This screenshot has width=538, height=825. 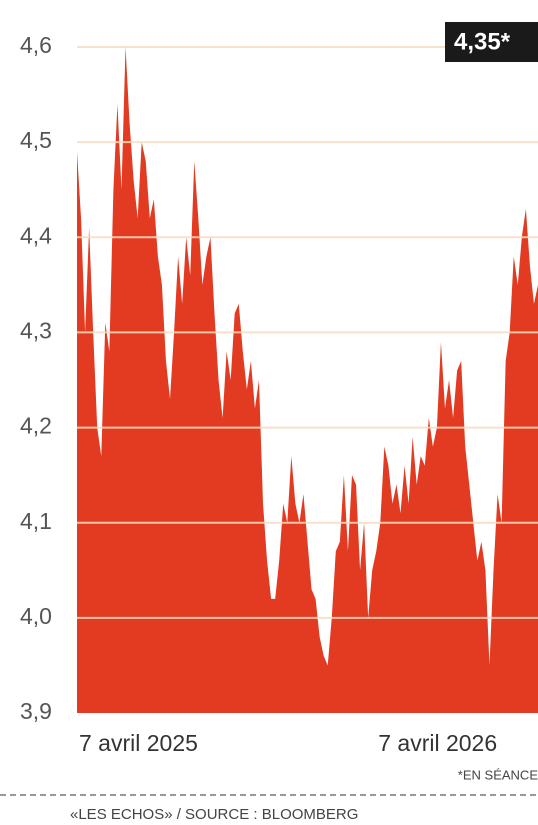 I want to click on note: *EN SÉANCE, so click(x=498, y=774).